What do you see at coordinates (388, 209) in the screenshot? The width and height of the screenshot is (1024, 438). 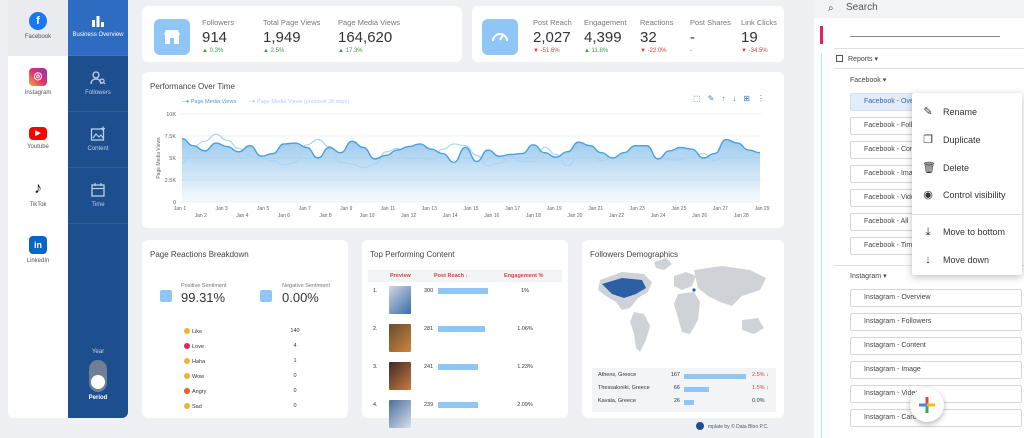 I see `x-tick-label: Jan 11` at bounding box center [388, 209].